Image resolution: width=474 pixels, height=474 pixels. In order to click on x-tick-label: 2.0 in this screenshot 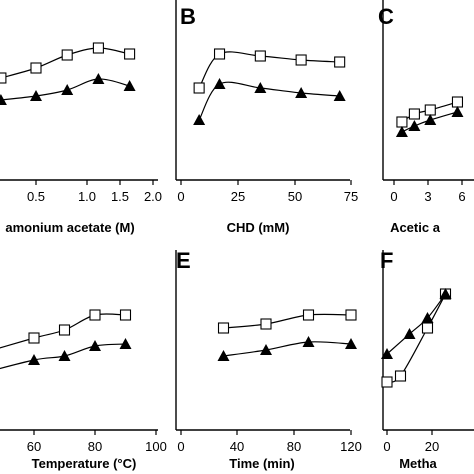, I will do `click(153, 196)`.